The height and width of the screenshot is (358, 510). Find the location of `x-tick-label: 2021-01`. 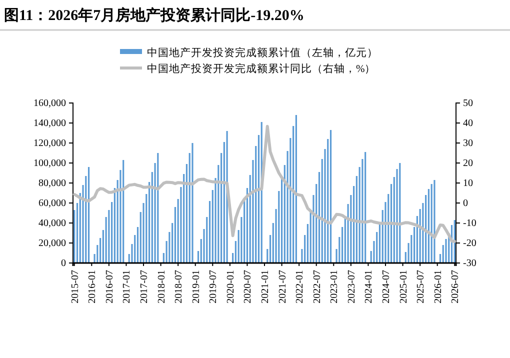

x-tick-label: 2021-01 is located at coordinates (265, 287).